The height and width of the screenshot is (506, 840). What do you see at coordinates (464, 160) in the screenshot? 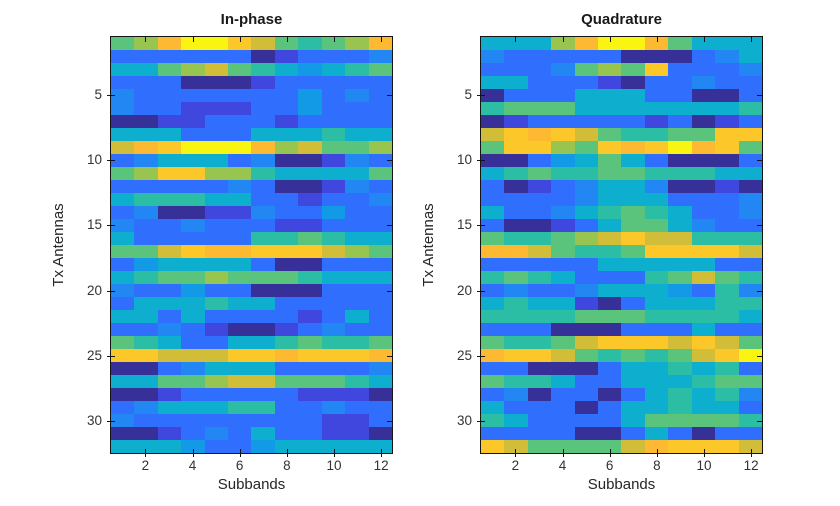
I see `y-tick-label: 10` at bounding box center [464, 160].